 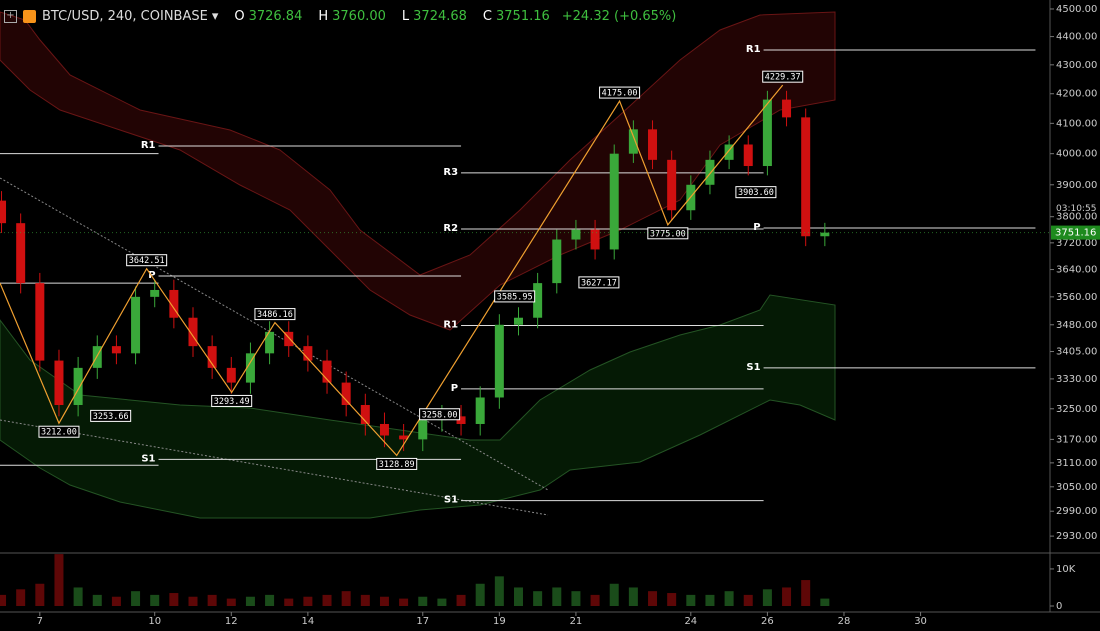 What do you see at coordinates (215, 16) in the screenshot?
I see `dropdown: ▾` at bounding box center [215, 16].